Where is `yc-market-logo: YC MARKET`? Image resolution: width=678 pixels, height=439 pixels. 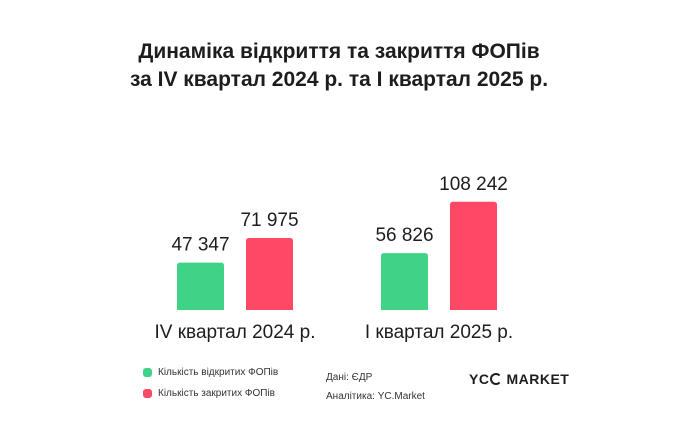
yc-market-logo: YC MARKET is located at coordinates (519, 379).